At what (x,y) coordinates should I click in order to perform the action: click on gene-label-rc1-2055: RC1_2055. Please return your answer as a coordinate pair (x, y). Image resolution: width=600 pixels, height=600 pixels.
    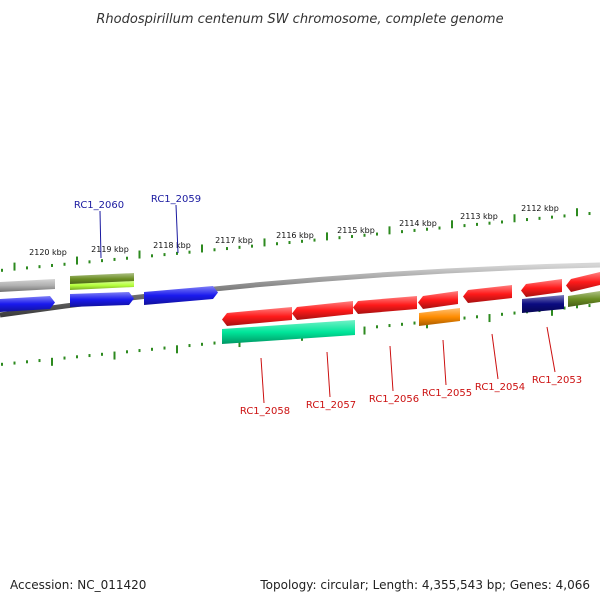
    Looking at the image, I should click on (447, 393).